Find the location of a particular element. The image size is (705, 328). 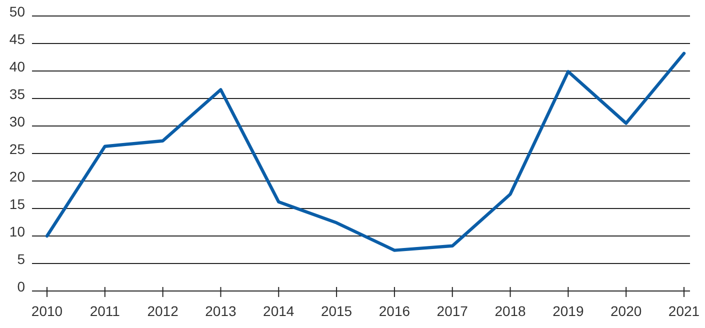

x-tick-label: 2017 is located at coordinates (452, 311).